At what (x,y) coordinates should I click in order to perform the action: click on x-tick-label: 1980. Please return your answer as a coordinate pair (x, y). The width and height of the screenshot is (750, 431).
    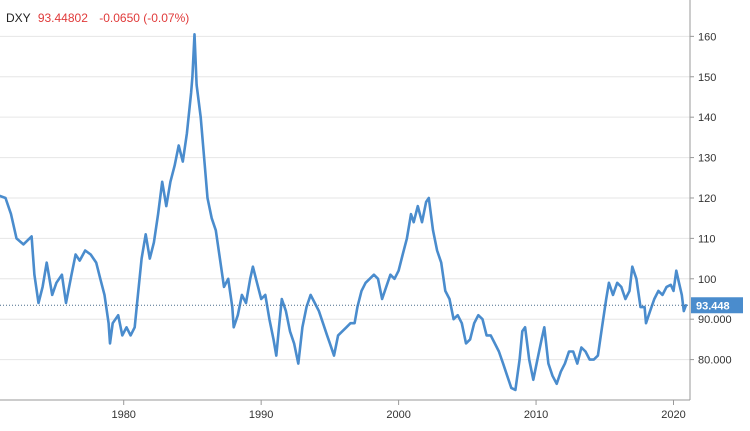
    Looking at the image, I should click on (123, 415).